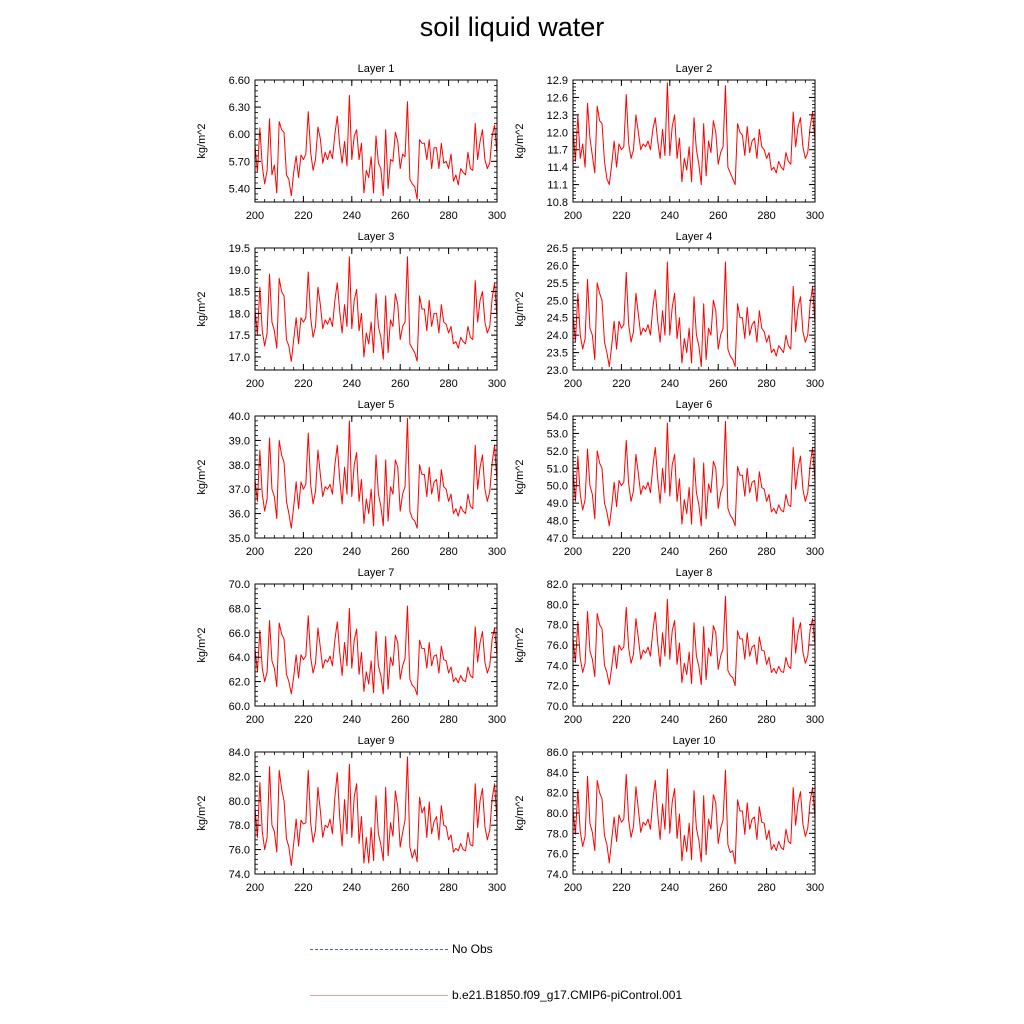 The height and width of the screenshot is (1024, 1024). What do you see at coordinates (239, 490) in the screenshot?
I see `y-tick-label: 37.0` at bounding box center [239, 490].